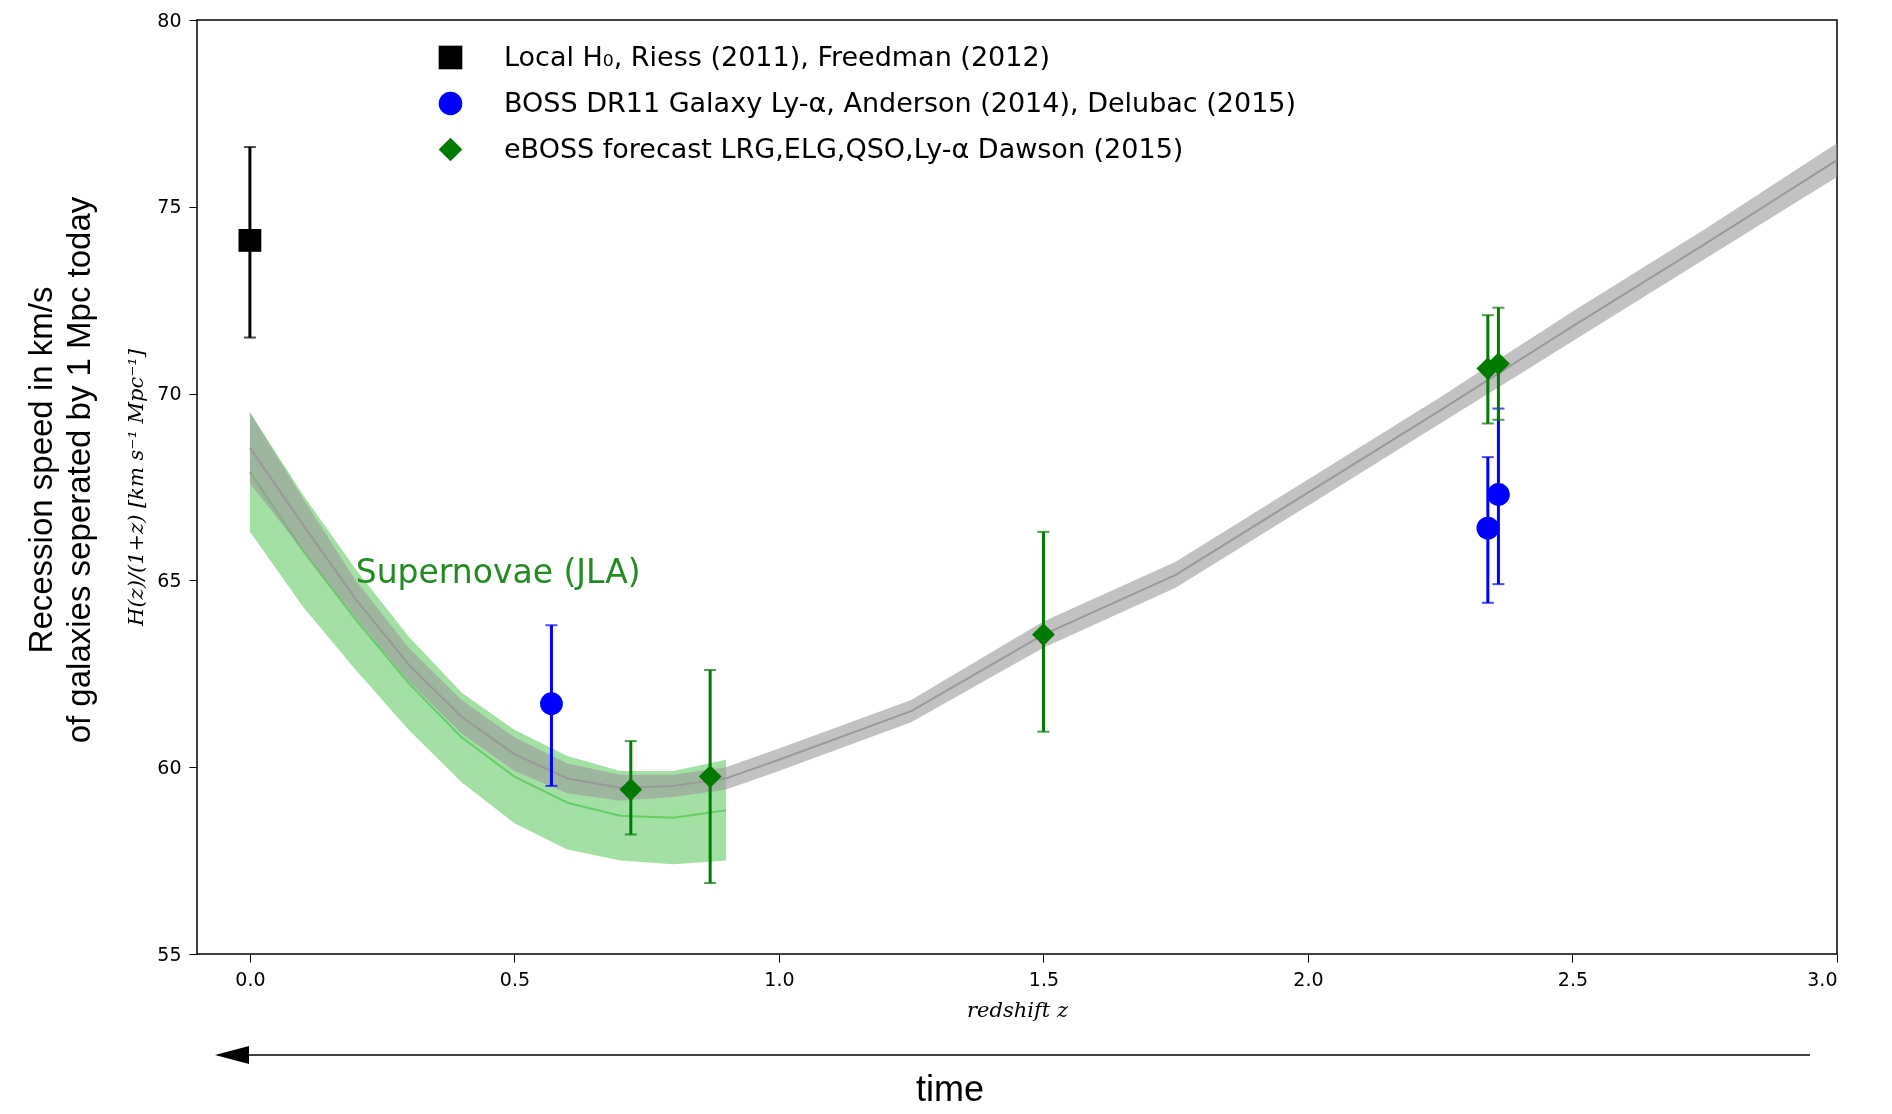  What do you see at coordinates (1573, 978) in the screenshot?
I see `x-tick-label: 2.5` at bounding box center [1573, 978].